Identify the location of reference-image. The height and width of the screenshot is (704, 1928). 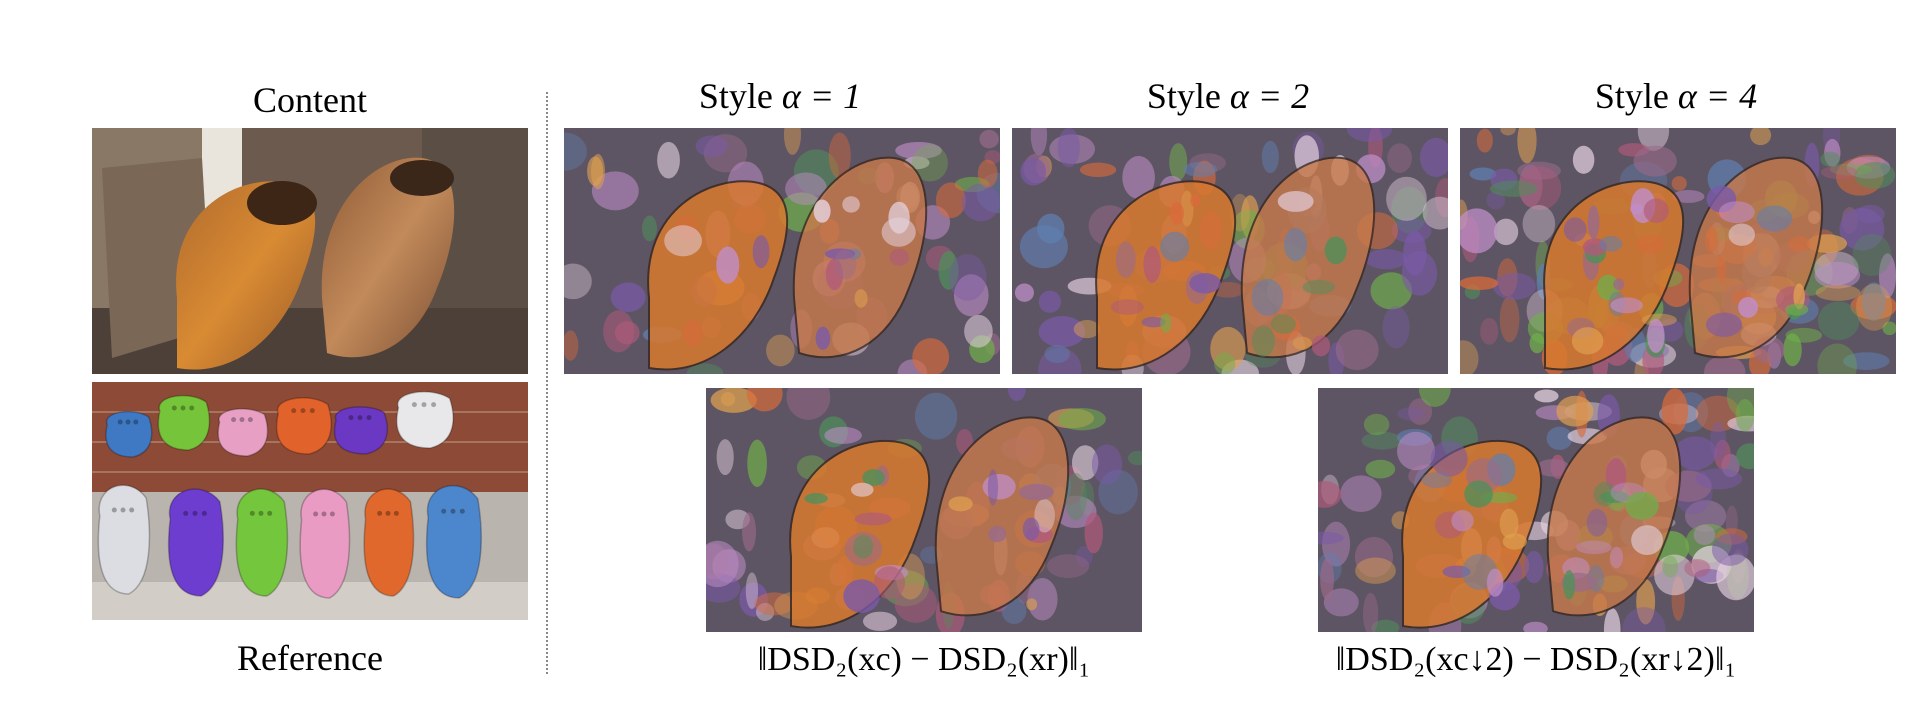
(310, 501).